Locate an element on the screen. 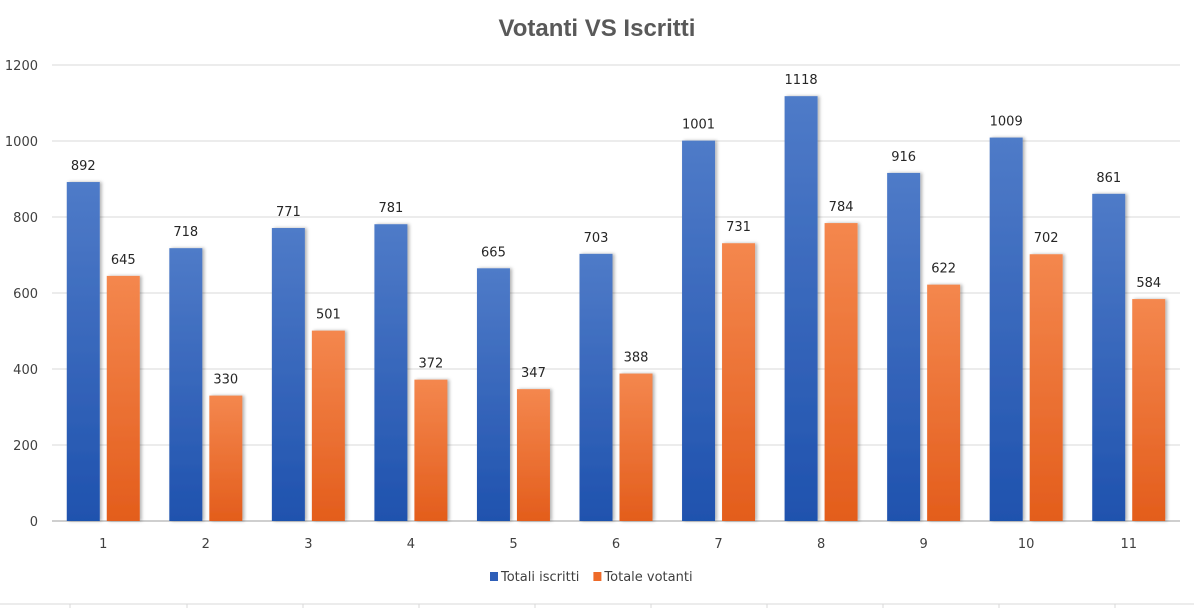  legend-label: Totali iscritti is located at coordinates (539, 577).